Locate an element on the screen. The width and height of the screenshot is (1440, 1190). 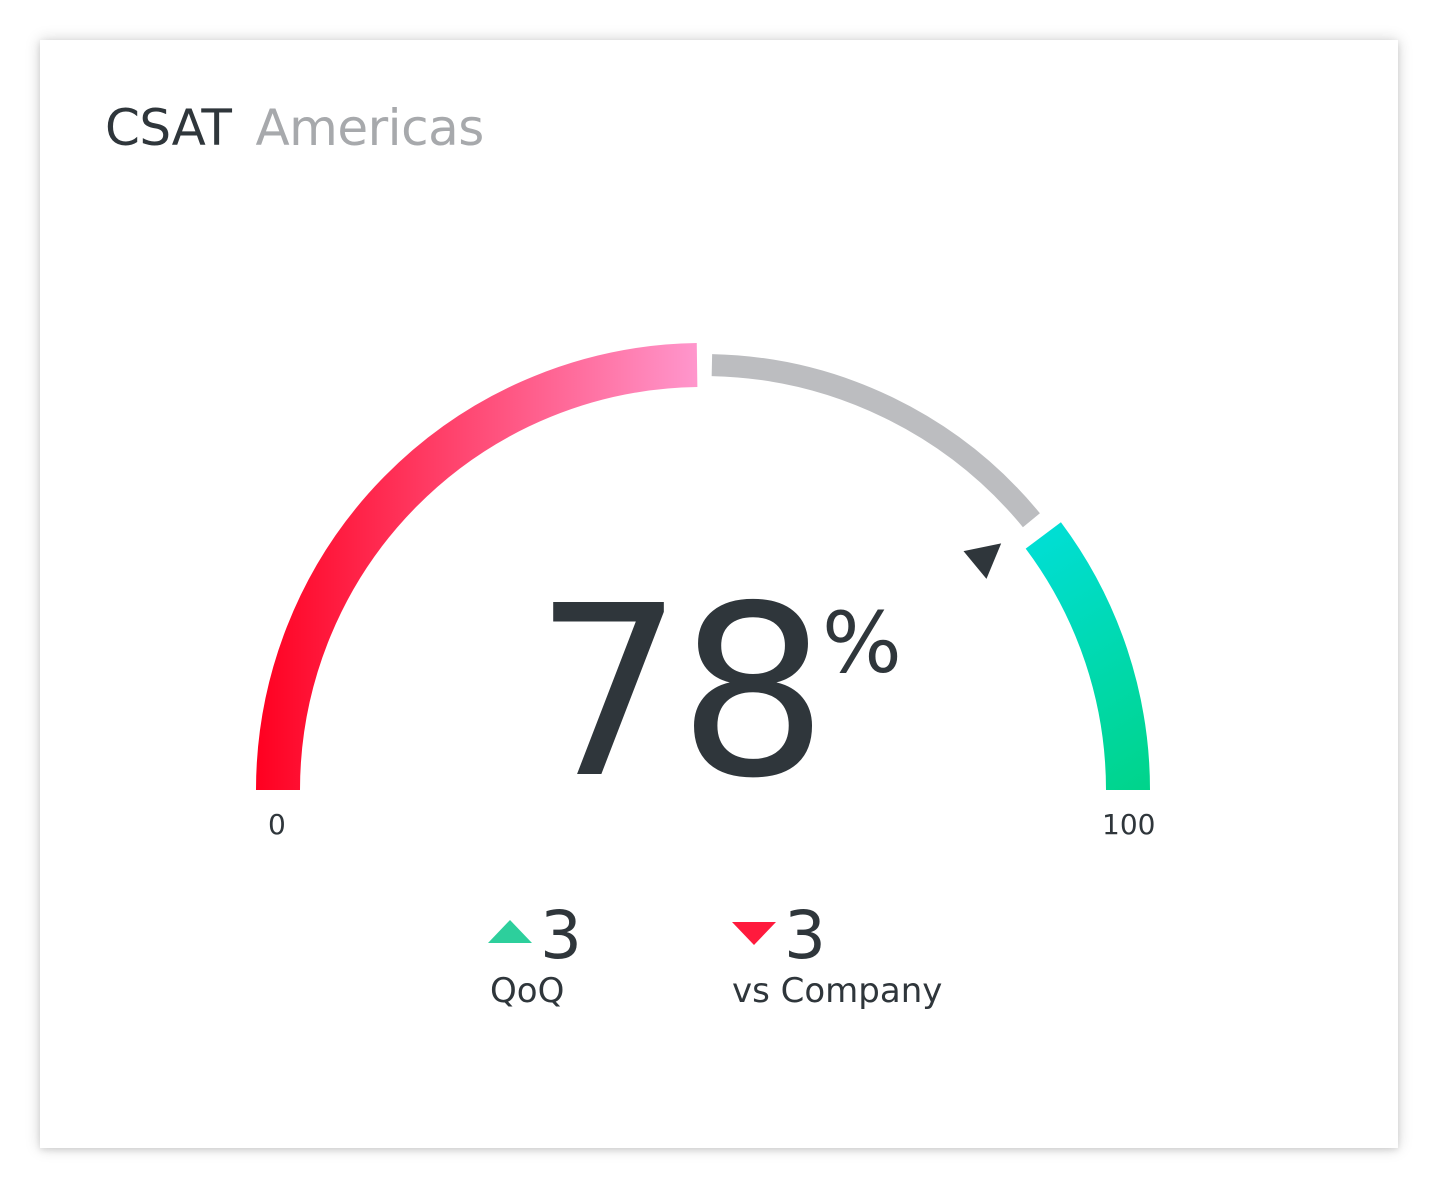
vs-company-label: vs Company is located at coordinates (837, 991).